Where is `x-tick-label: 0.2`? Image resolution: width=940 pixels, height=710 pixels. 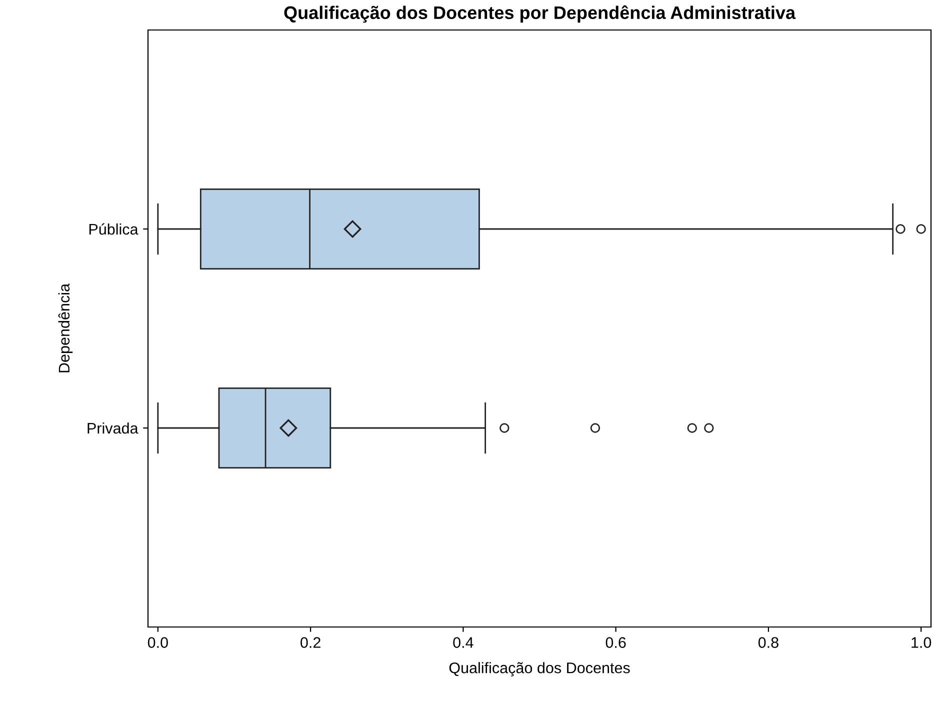 x-tick-label: 0.2 is located at coordinates (310, 642).